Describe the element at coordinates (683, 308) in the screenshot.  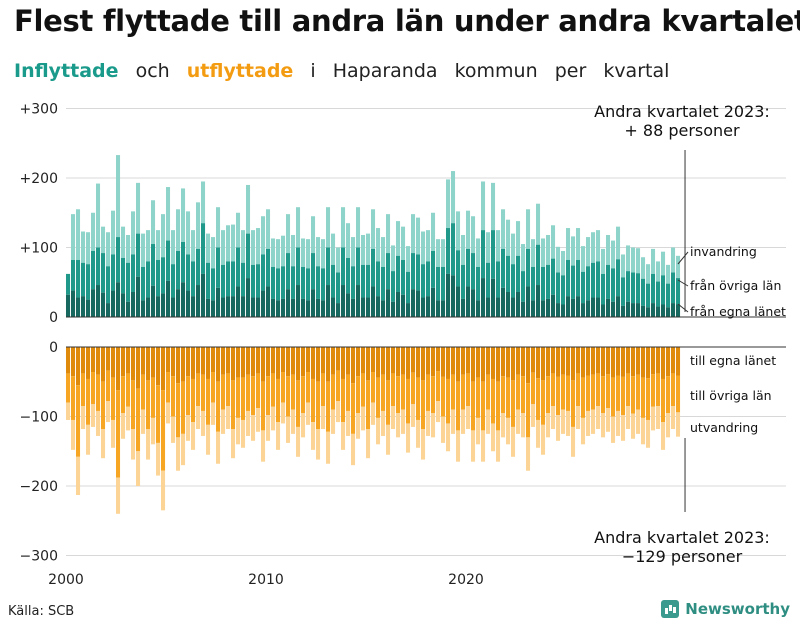
I see `legend-pointer` at that location.